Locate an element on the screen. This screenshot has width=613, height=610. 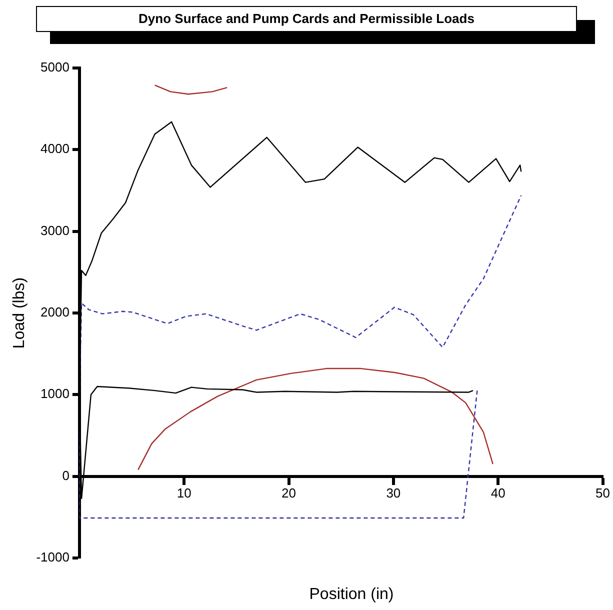
chart-title: Dyno Surface and Pump Cards and Permissible Loads is located at coordinates (306, 19).